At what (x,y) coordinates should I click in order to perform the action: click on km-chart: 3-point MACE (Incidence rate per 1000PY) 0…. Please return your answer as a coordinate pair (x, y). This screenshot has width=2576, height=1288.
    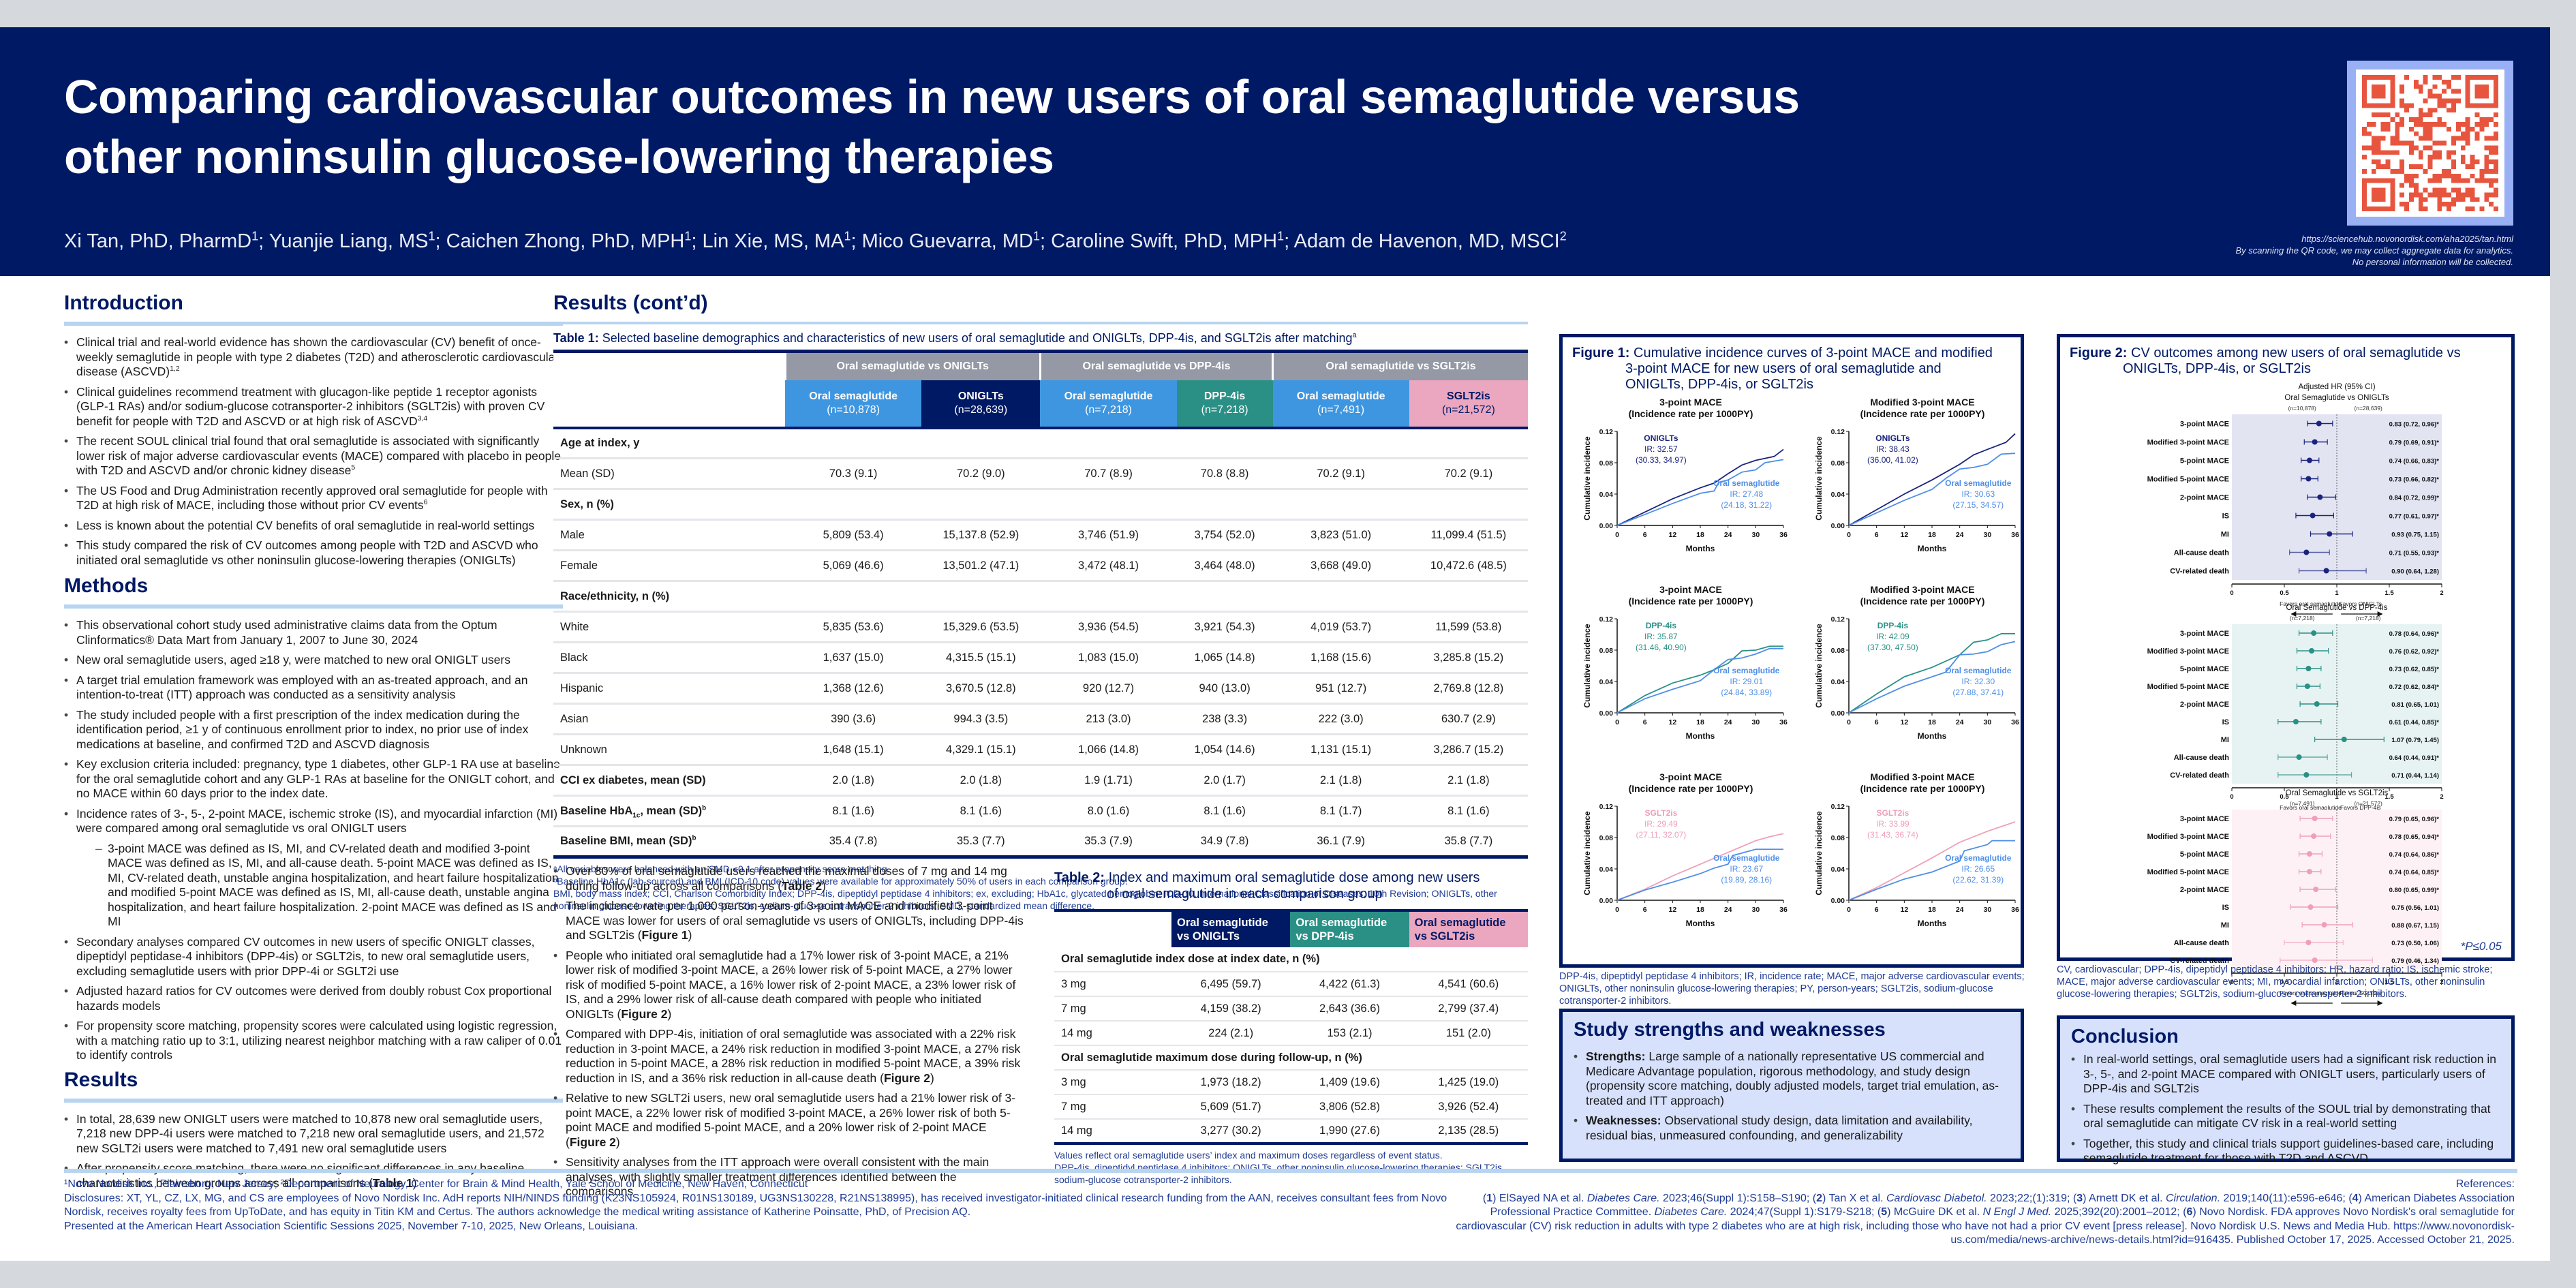
    Looking at the image, I should click on (1681, 867).